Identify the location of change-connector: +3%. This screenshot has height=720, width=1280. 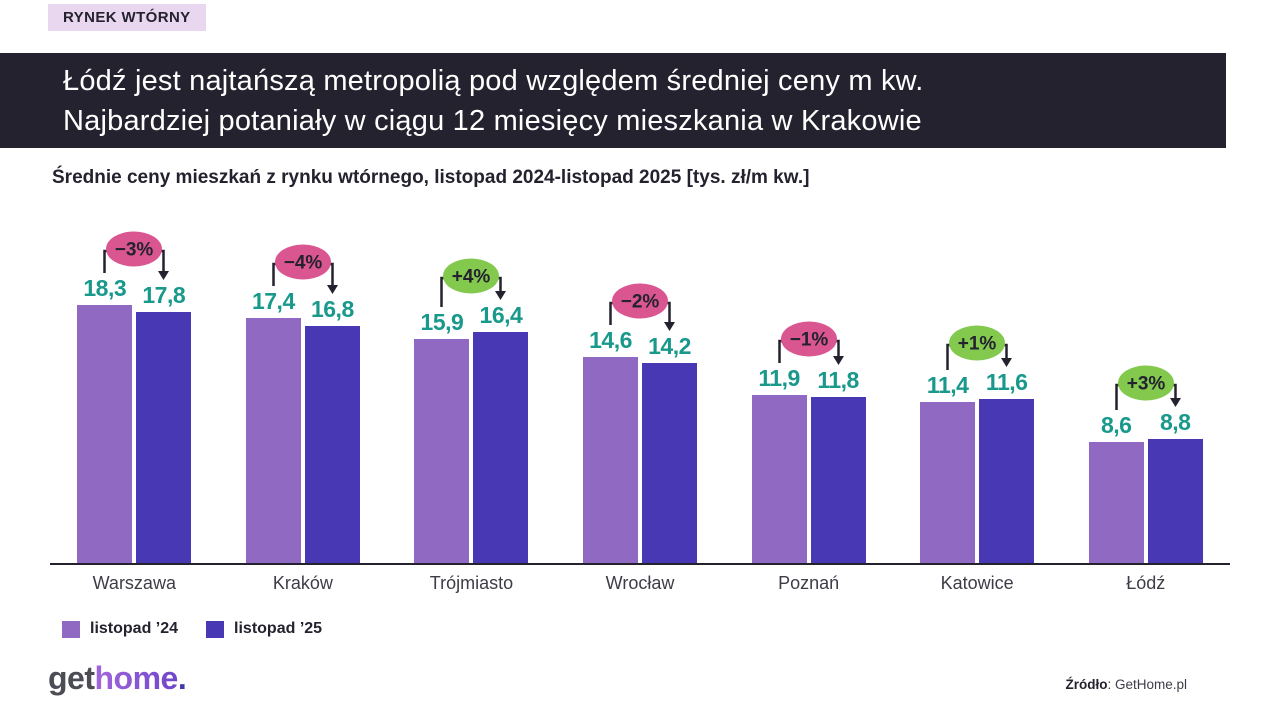
(1148, 387).